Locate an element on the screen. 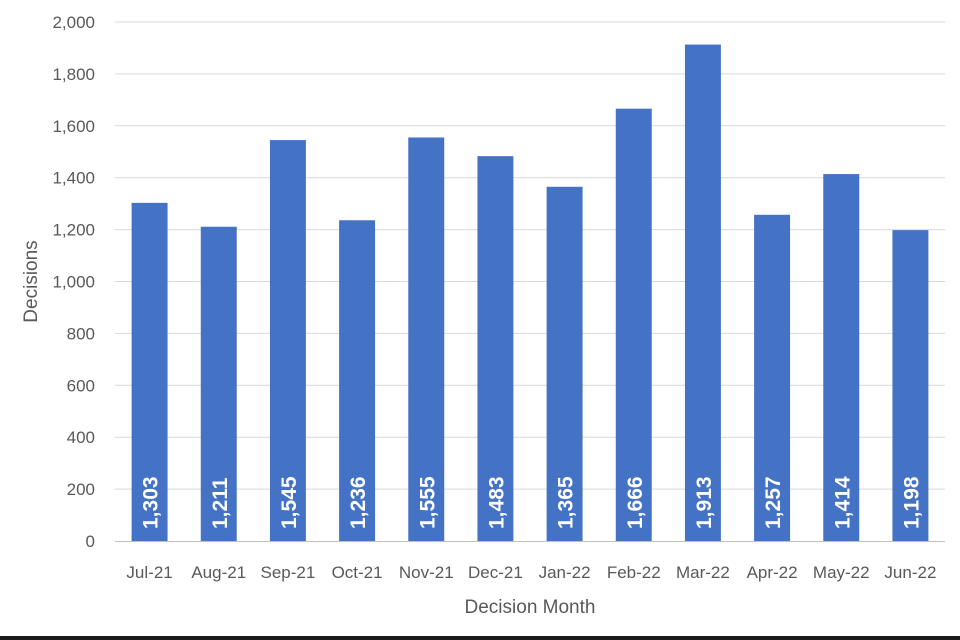 Image resolution: width=960 pixels, height=640 pixels. x-axis-title: Decision Month is located at coordinates (530, 607).